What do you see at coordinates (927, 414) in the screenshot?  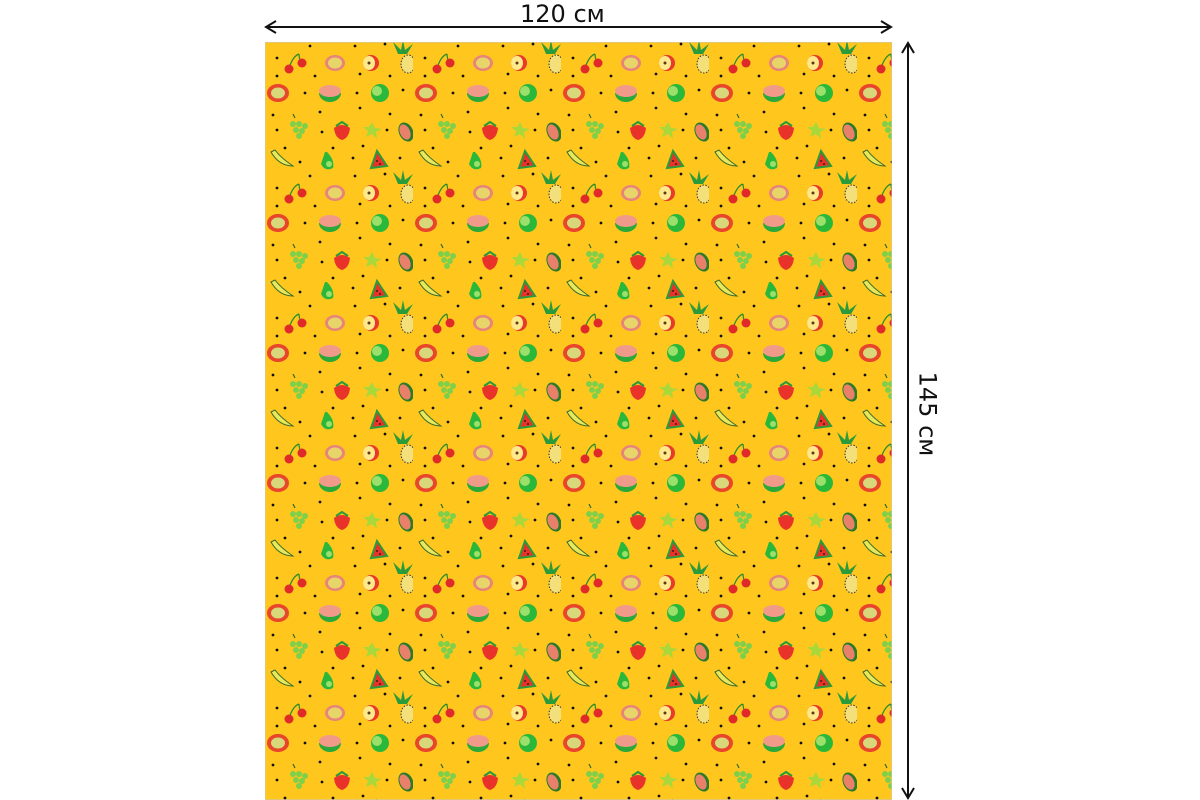 I see `height-label: 145 см` at bounding box center [927, 414].